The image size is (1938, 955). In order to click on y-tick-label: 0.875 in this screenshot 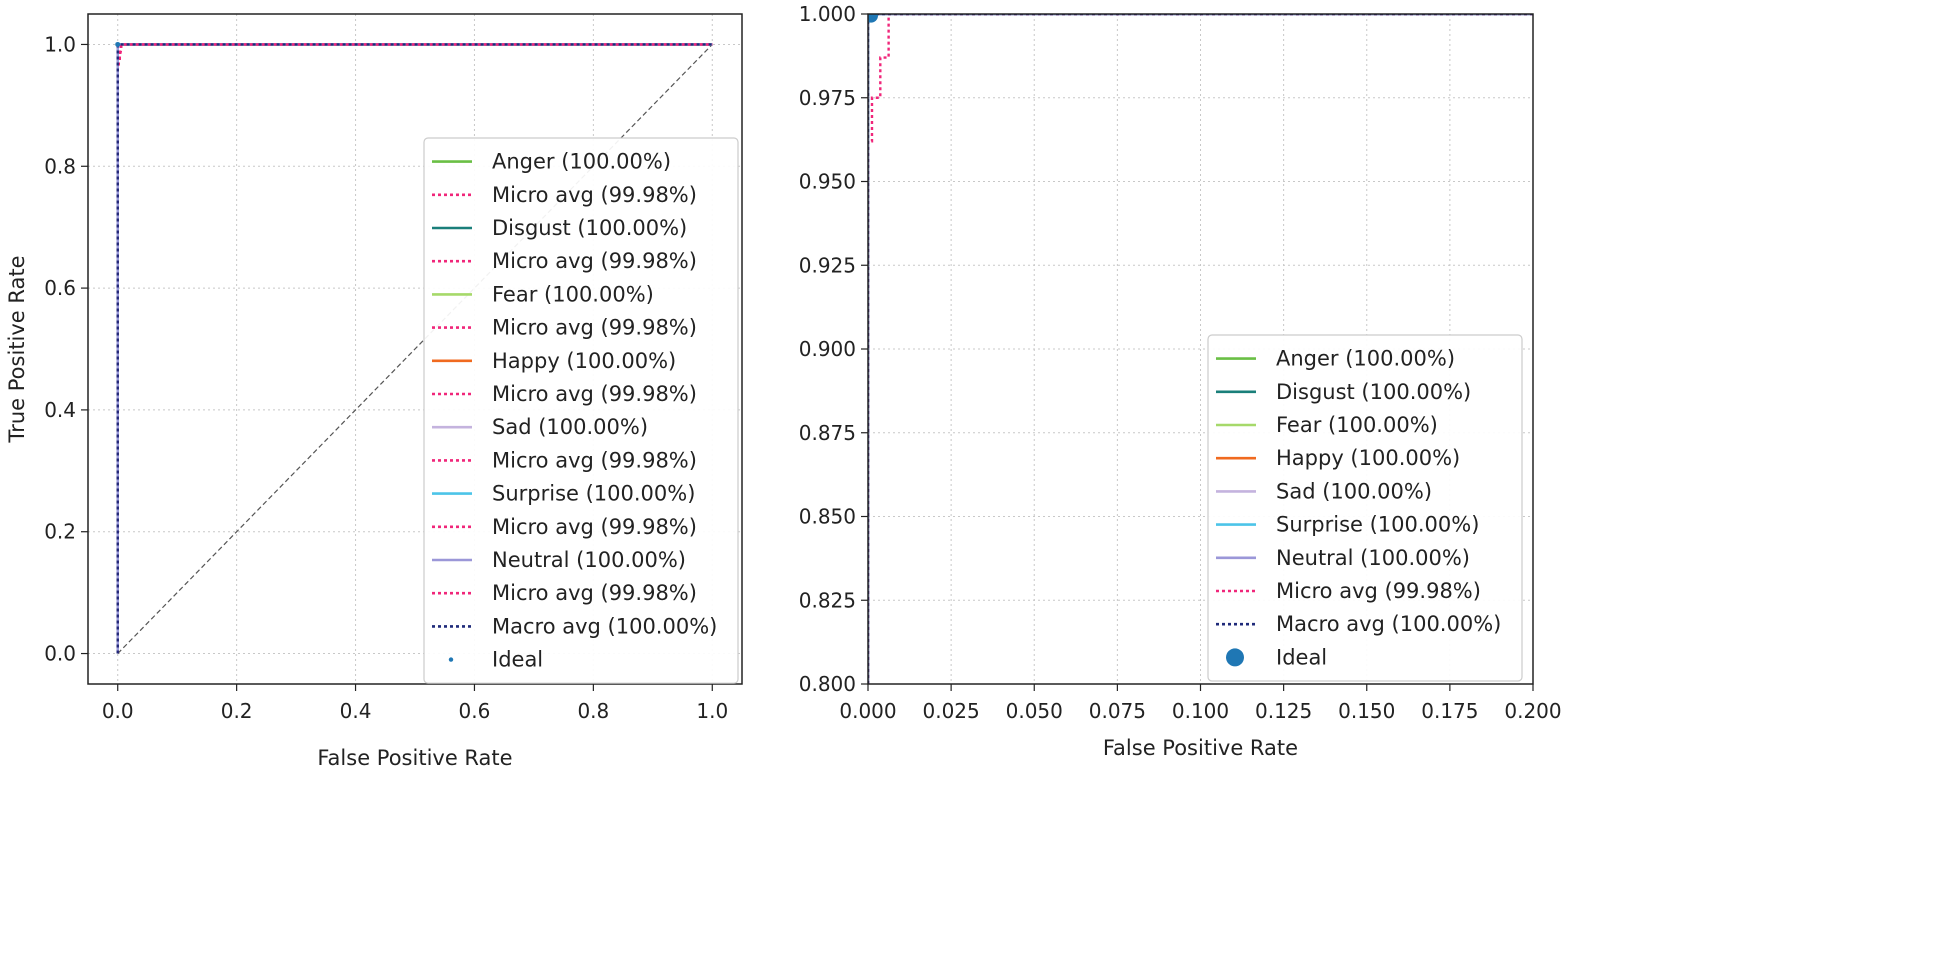, I will do `click(827, 433)`.